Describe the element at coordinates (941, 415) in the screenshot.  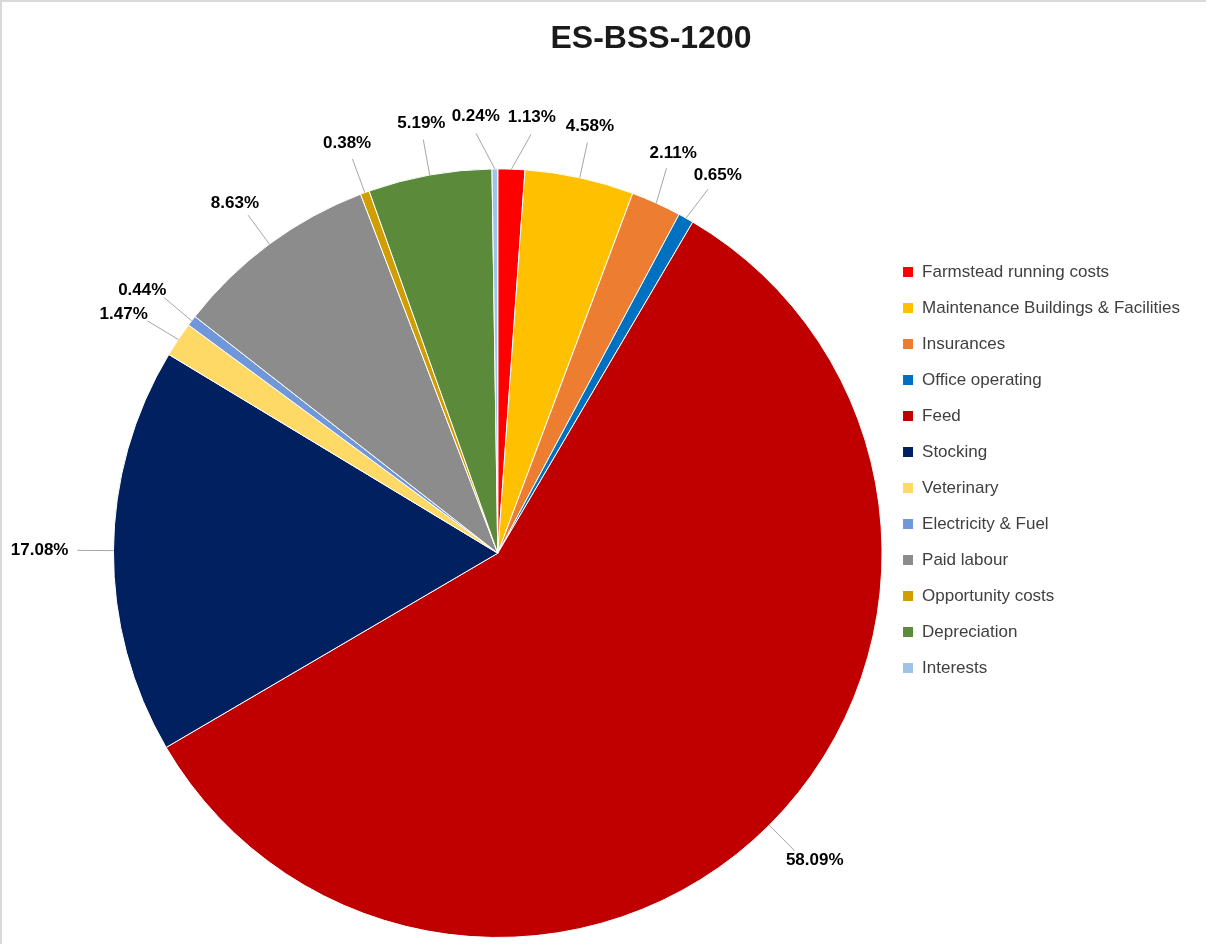
I see `legend-label: Feed` at that location.